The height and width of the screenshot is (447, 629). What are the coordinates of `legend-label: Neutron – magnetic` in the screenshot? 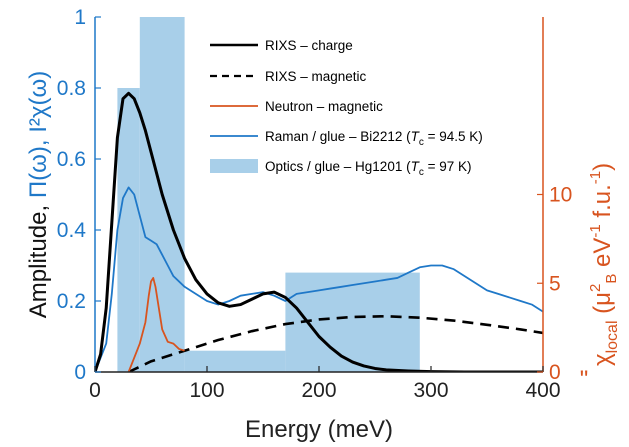 It's located at (324, 106).